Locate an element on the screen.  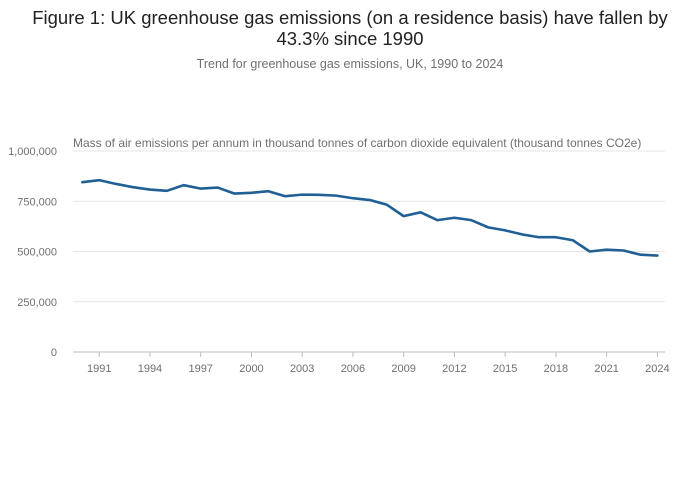
x-tick-label: 2000 is located at coordinates (251, 369).